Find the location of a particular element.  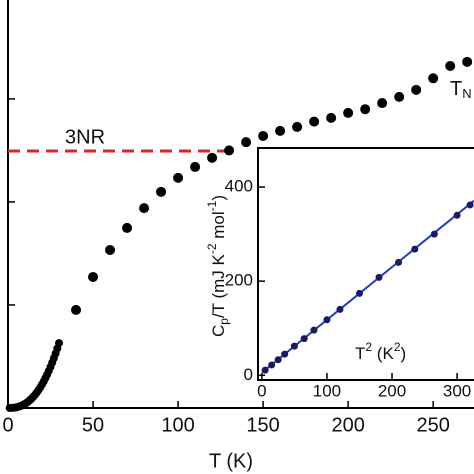

x-tick-label: 150 is located at coordinates (262, 425).